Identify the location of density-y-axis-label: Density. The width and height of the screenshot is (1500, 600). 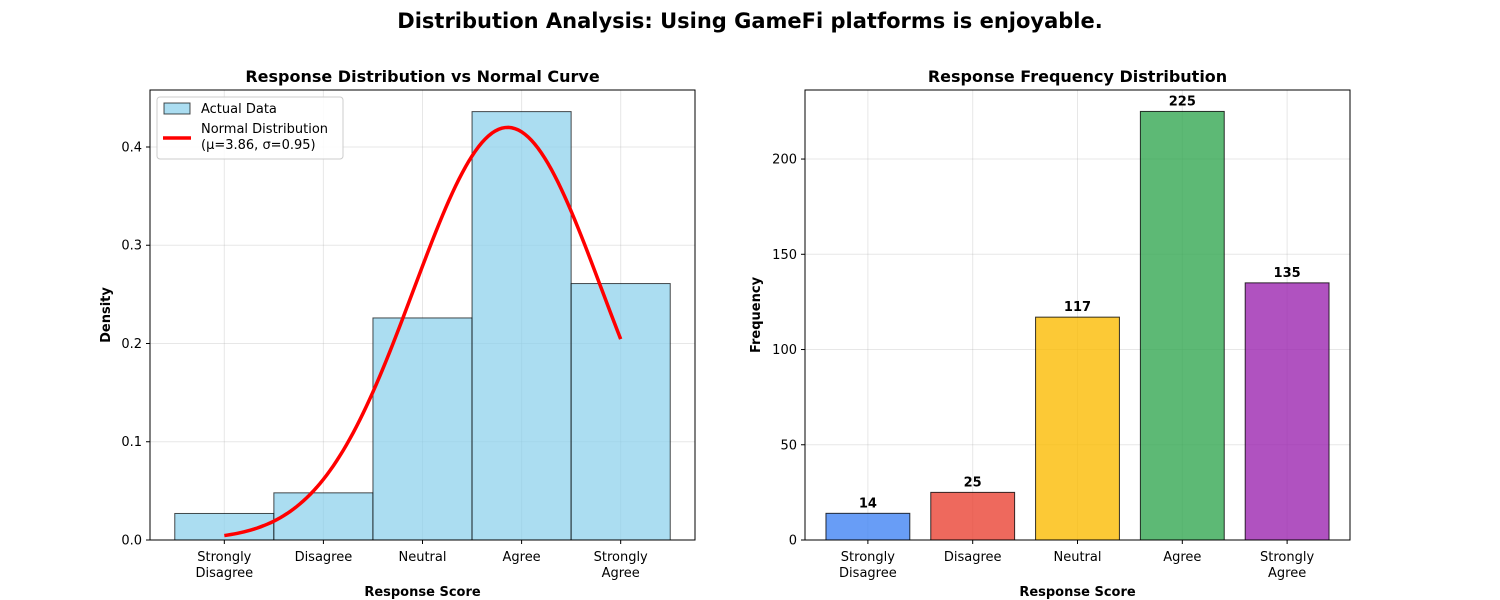
(106, 315).